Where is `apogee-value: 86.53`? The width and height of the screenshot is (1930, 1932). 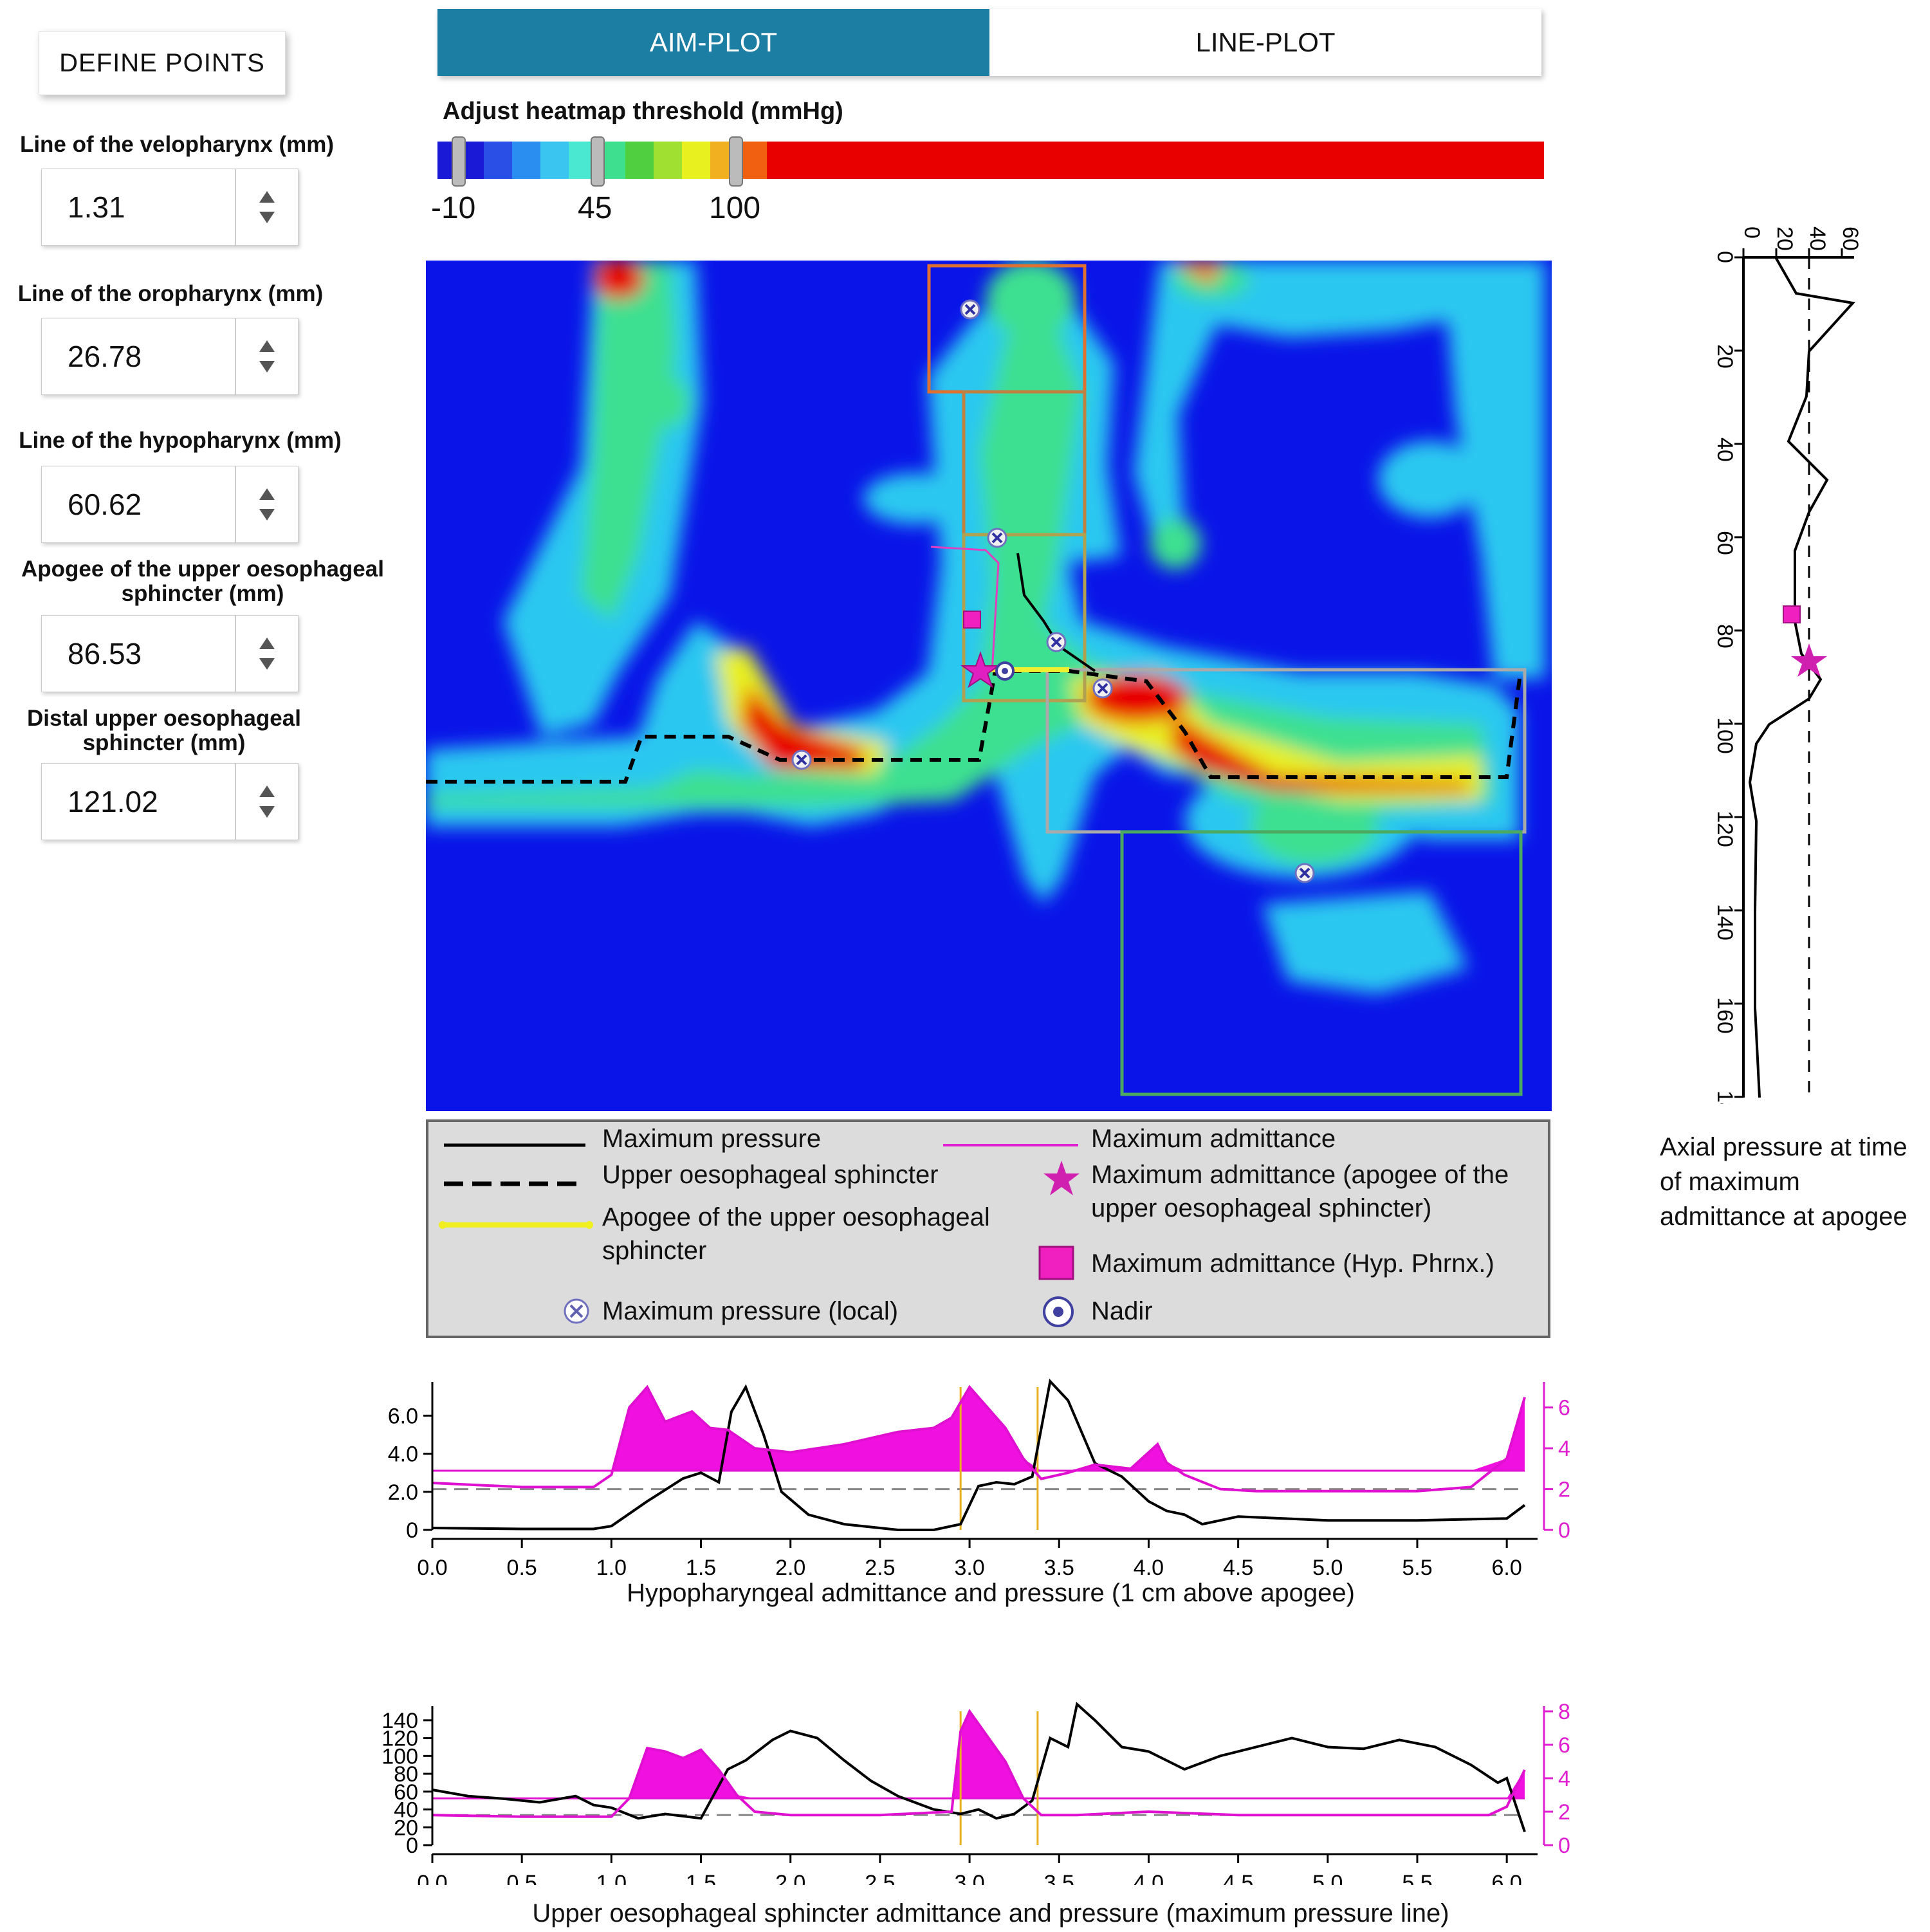
apogee-value: 86.53 is located at coordinates (105, 653).